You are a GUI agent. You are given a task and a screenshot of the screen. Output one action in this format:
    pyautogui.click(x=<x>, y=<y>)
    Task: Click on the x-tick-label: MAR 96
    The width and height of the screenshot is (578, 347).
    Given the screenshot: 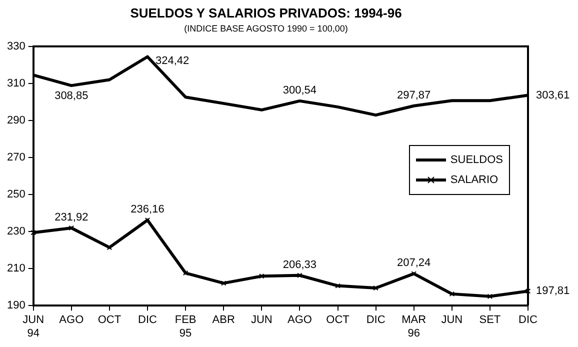 What is the action you would take?
    pyautogui.click(x=414, y=327)
    